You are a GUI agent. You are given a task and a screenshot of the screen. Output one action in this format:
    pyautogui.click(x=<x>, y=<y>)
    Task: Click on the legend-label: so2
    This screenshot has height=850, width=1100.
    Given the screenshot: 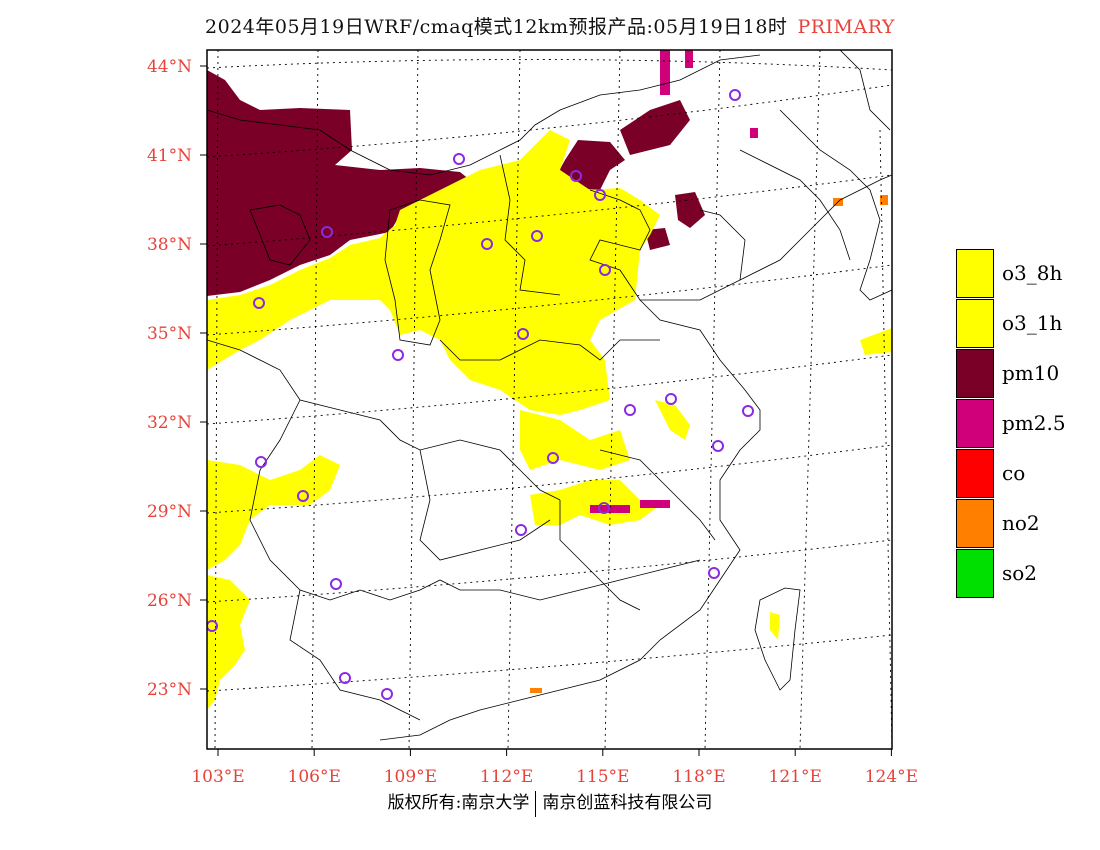 What is the action you would take?
    pyautogui.click(x=1020, y=573)
    